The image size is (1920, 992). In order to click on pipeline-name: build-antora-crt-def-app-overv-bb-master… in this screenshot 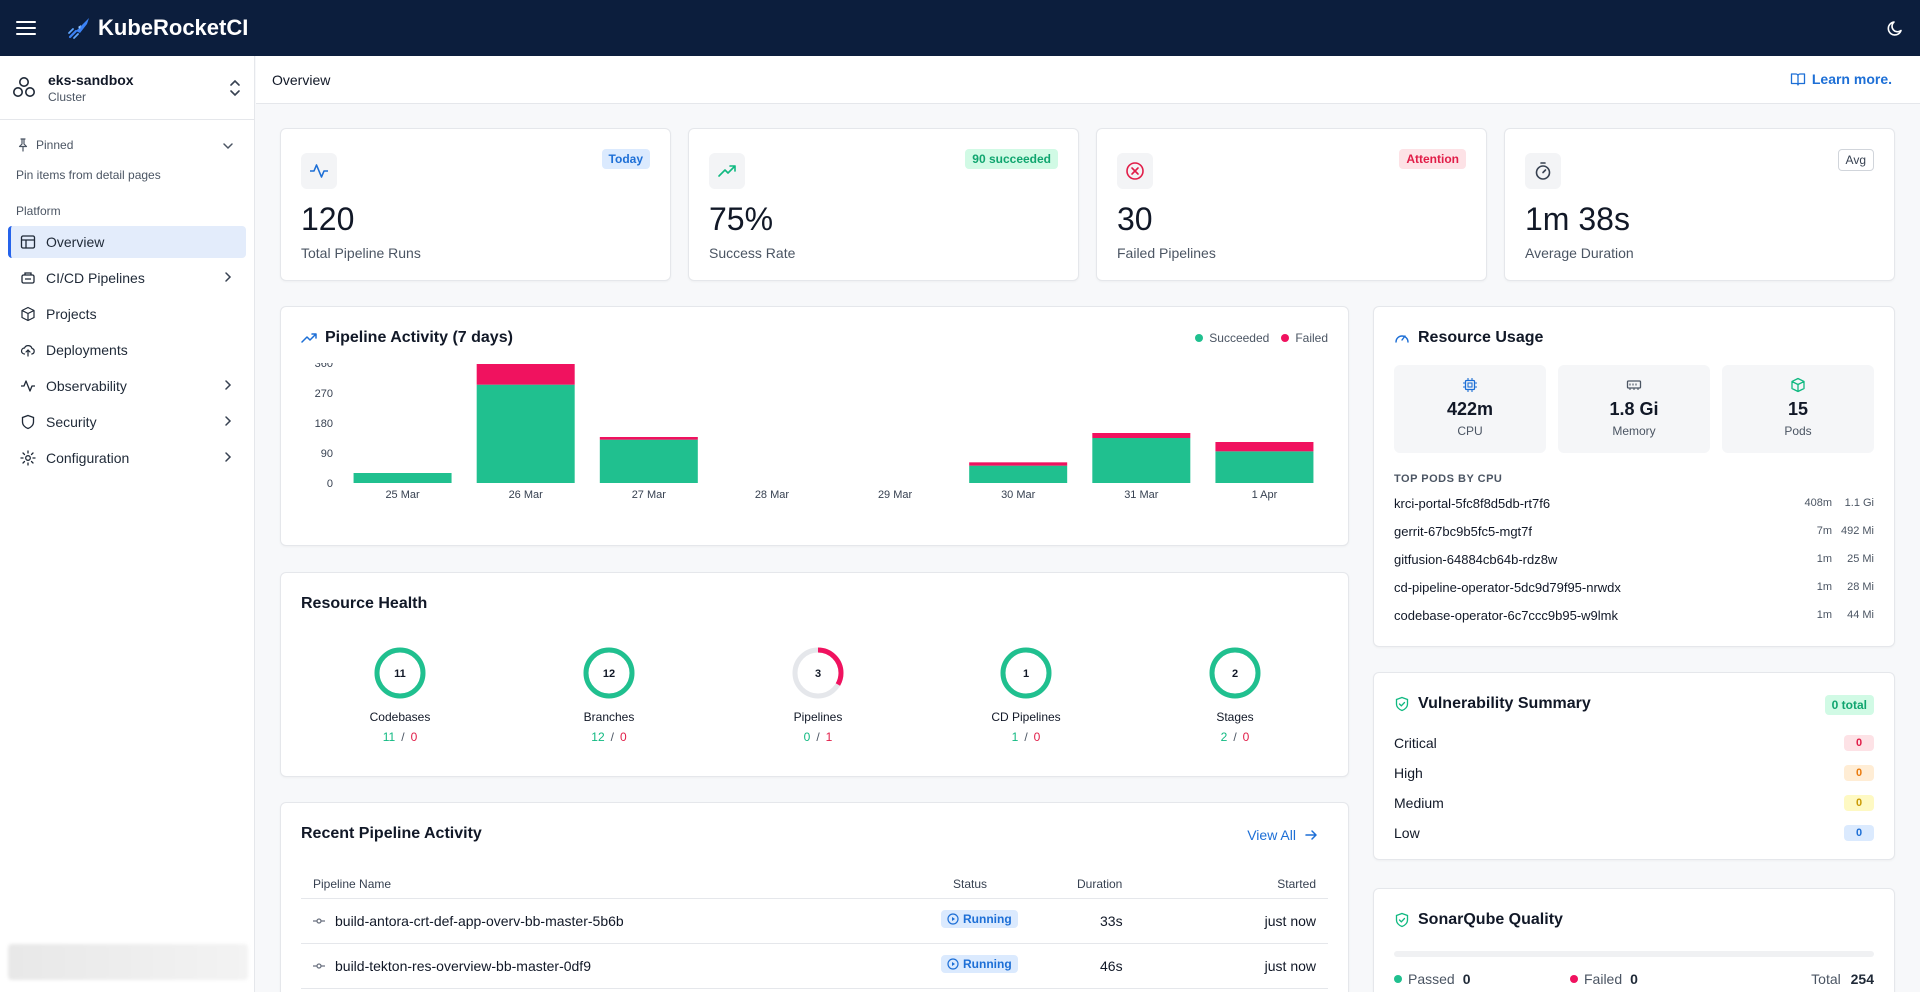, I will do `click(479, 921)`.